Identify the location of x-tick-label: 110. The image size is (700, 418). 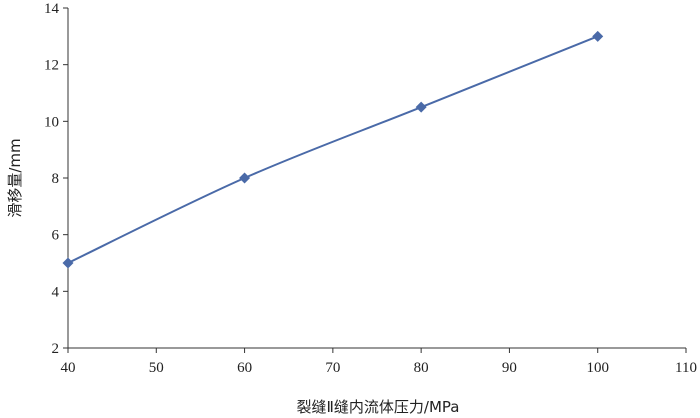
(686, 368).